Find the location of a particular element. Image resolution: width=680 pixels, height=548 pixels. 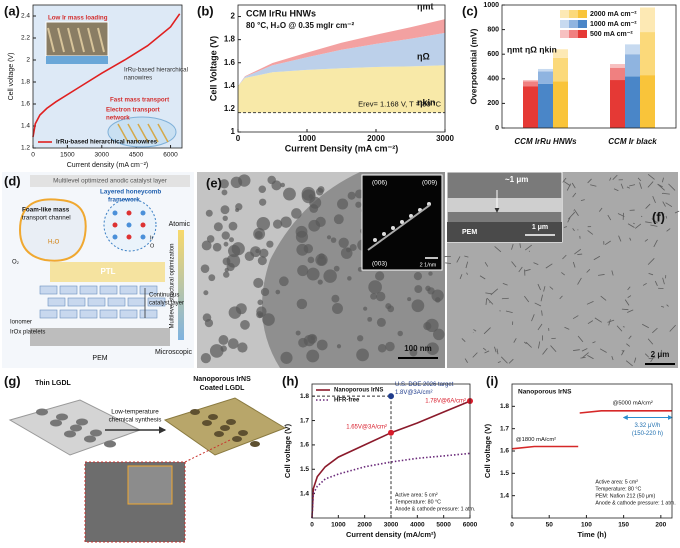

panel-text: Foam-like mass is located at coordinates (46, 210).